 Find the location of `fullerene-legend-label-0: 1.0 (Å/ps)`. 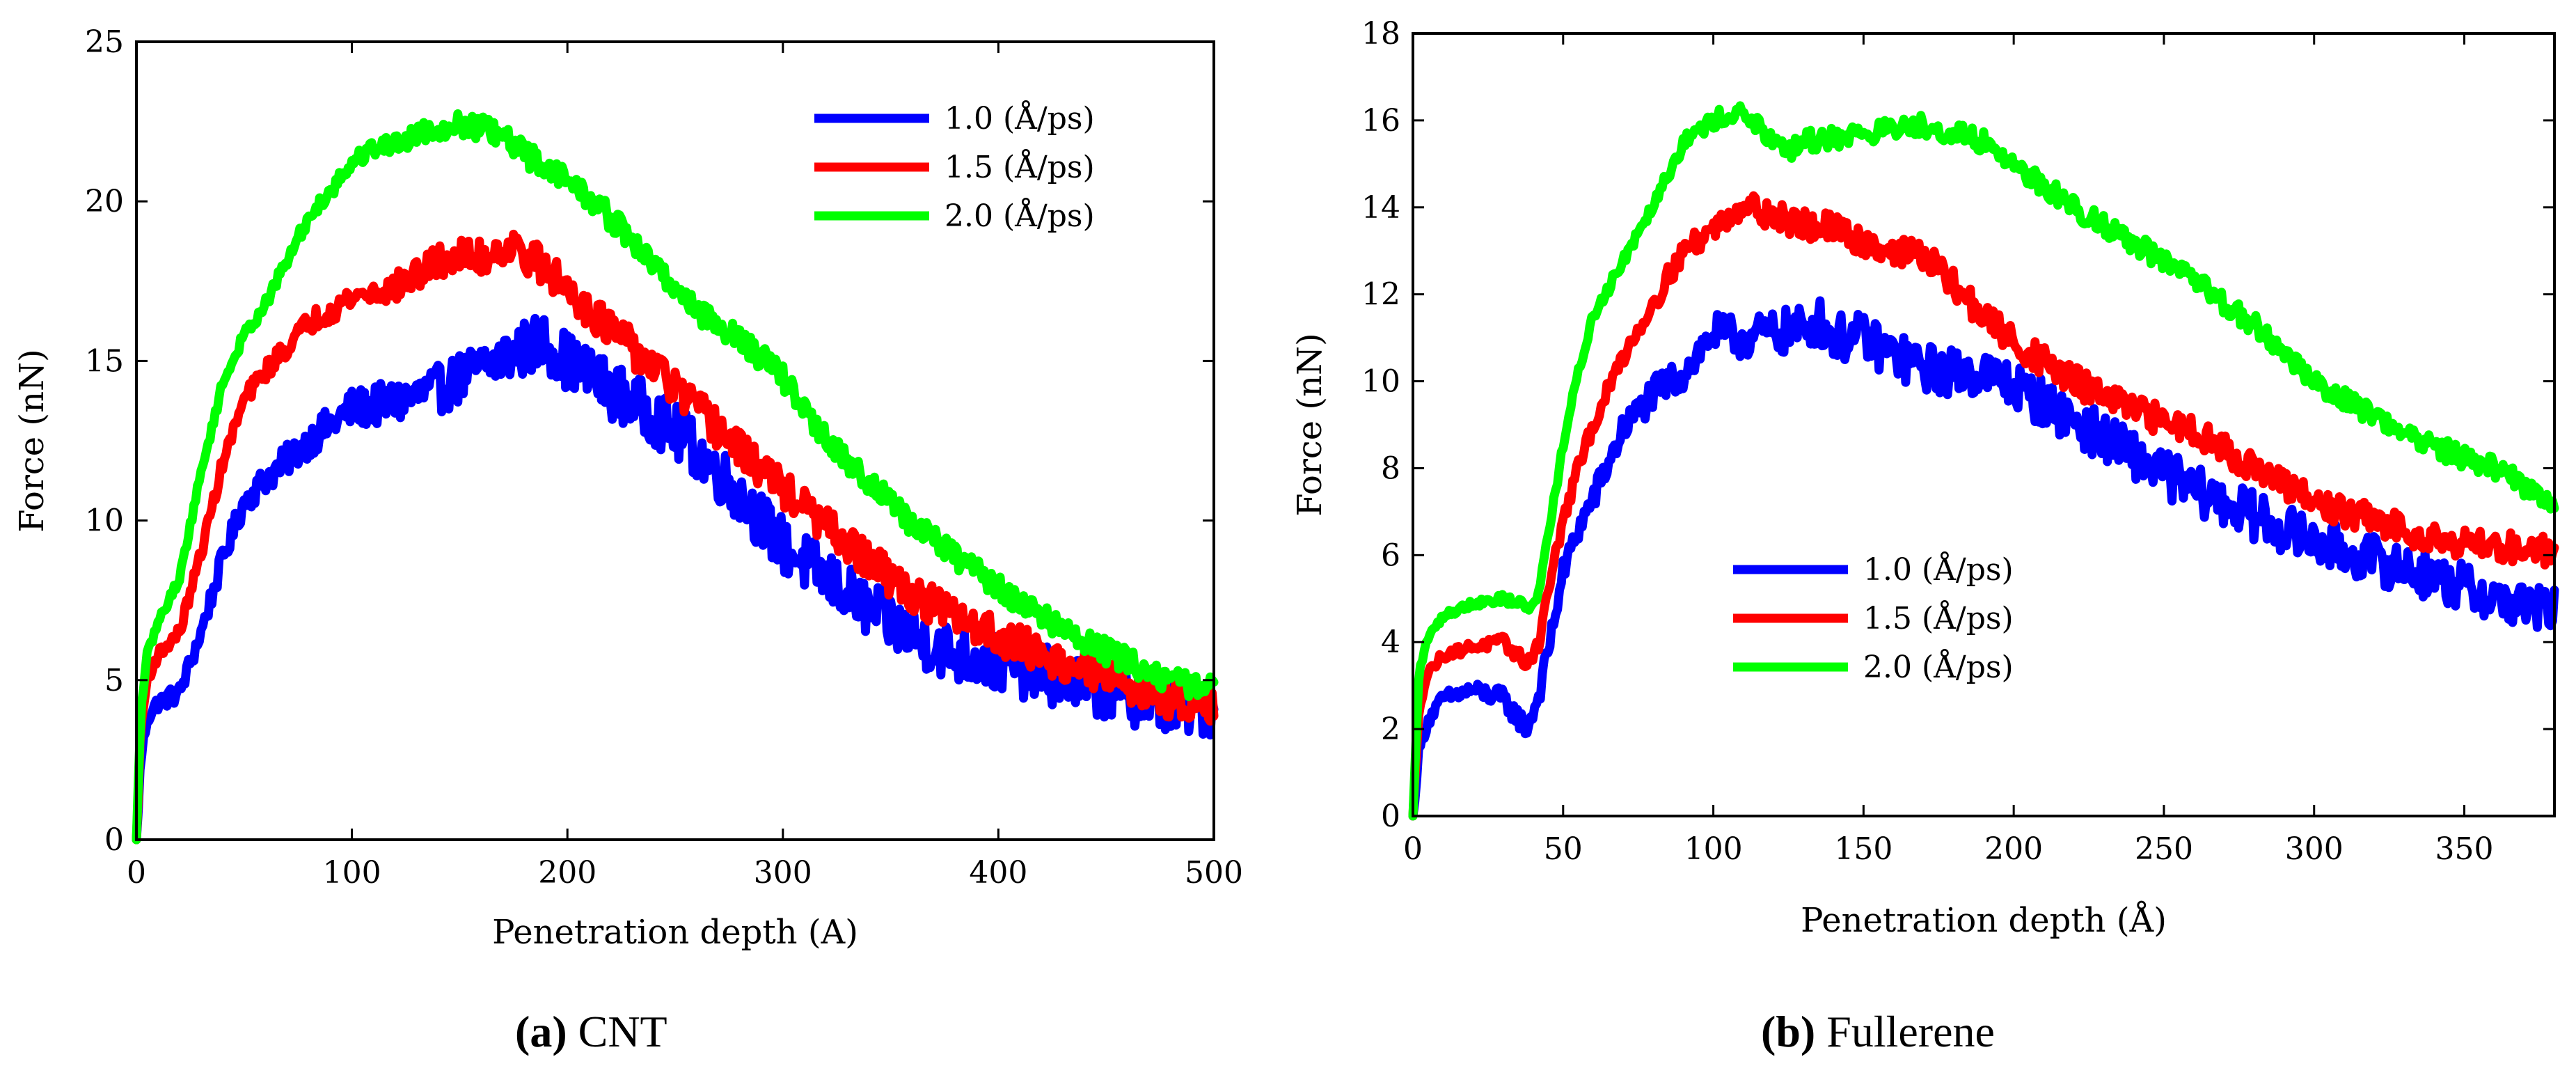

fullerene-legend-label-0: 1.0 (Å/ps) is located at coordinates (1938, 569).